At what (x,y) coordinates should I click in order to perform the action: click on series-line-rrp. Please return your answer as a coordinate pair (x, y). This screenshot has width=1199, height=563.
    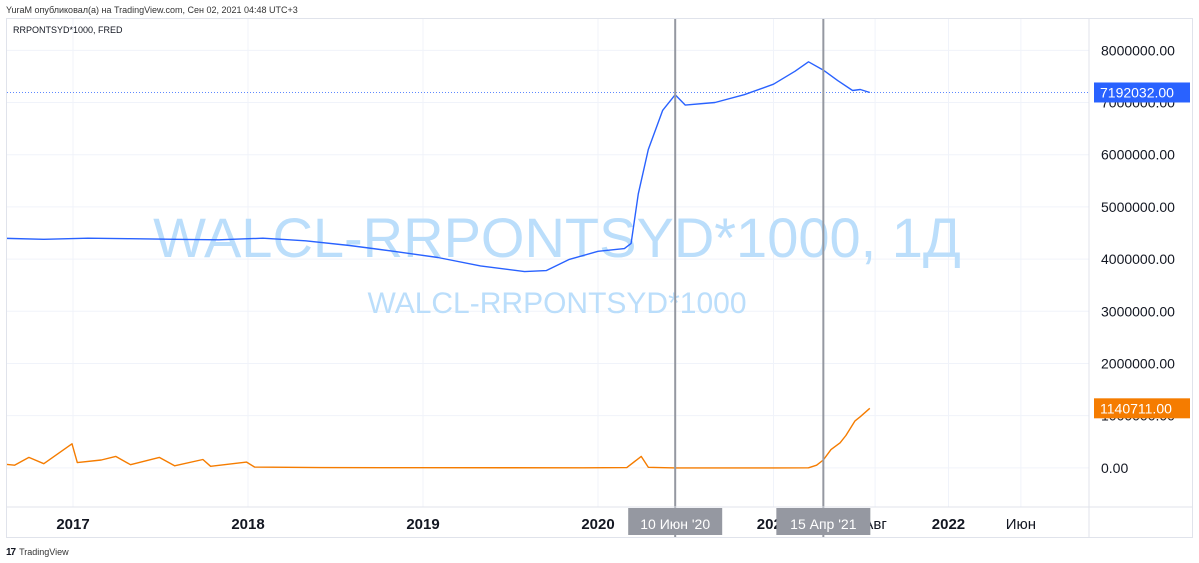
    Looking at the image, I should click on (439, 438).